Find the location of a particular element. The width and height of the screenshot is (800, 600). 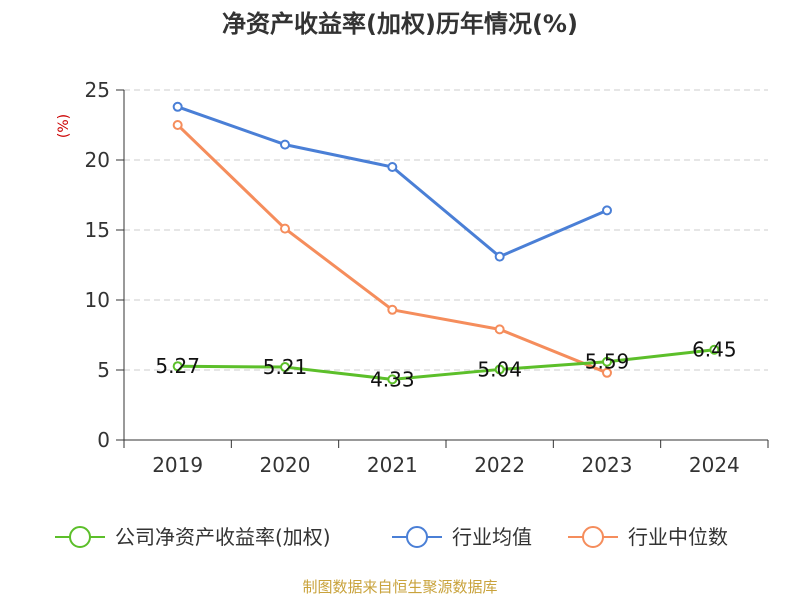

series-line-company is located at coordinates (446, 364).